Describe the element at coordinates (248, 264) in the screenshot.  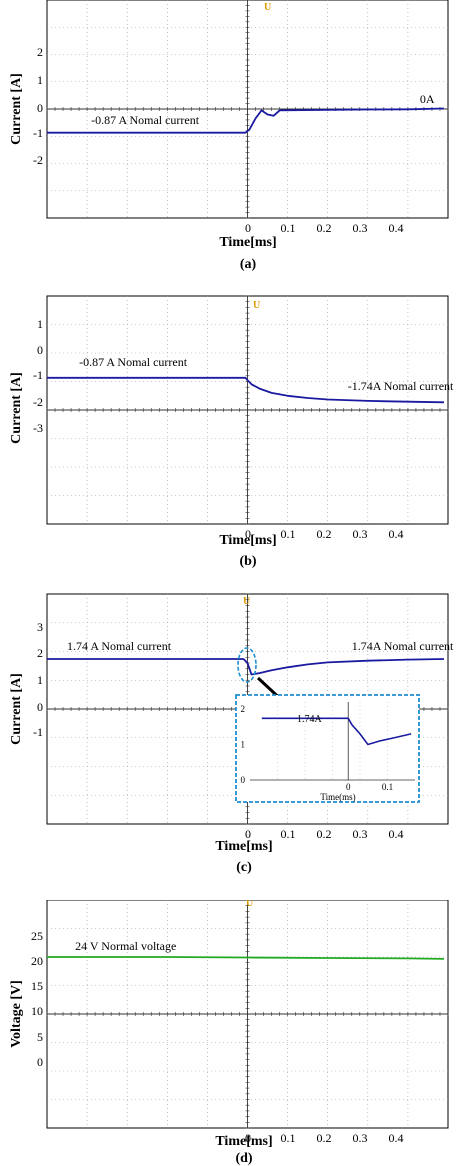
I see `panel-caption: (a)` at that location.